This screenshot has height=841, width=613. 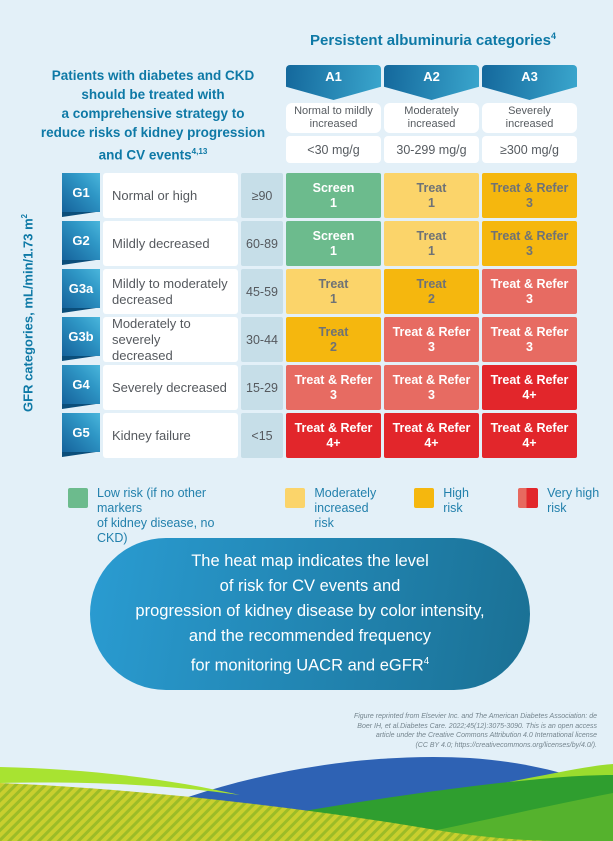 What do you see at coordinates (333, 149) in the screenshot?
I see `column-range-a1: <30 mg/g` at bounding box center [333, 149].